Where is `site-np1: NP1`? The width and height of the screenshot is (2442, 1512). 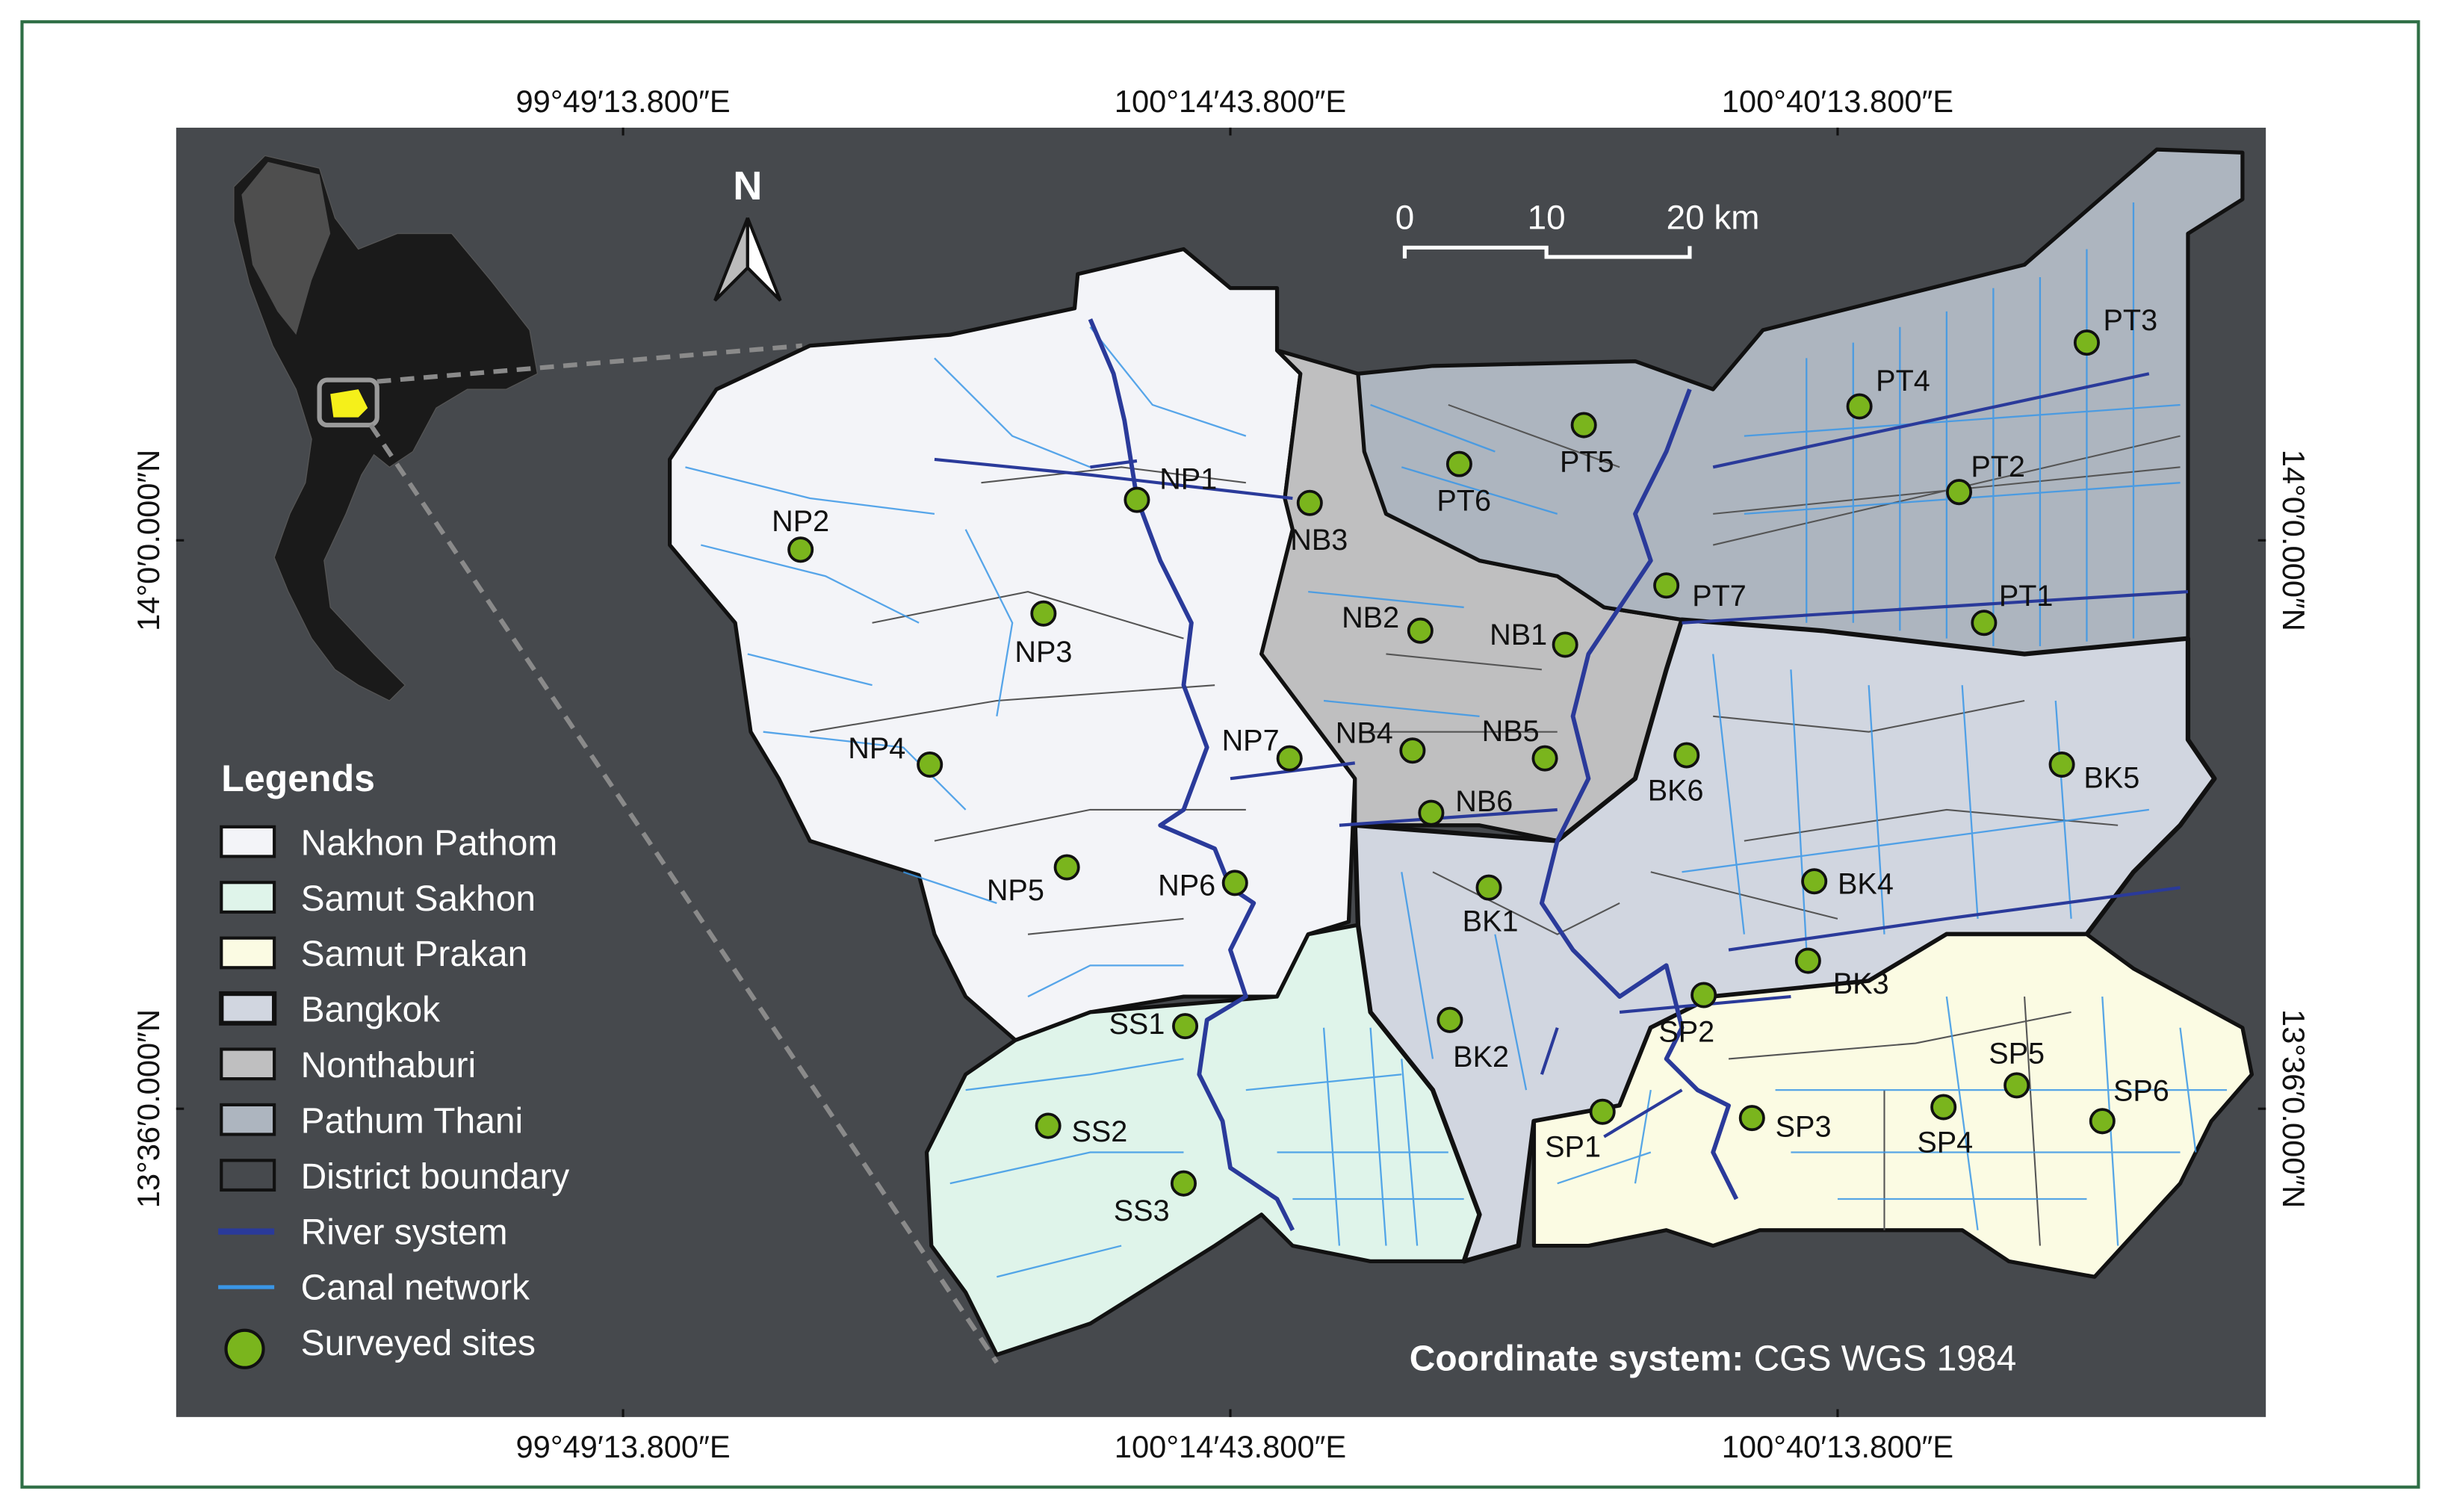
site-np1: NP1 is located at coordinates (1170, 488).